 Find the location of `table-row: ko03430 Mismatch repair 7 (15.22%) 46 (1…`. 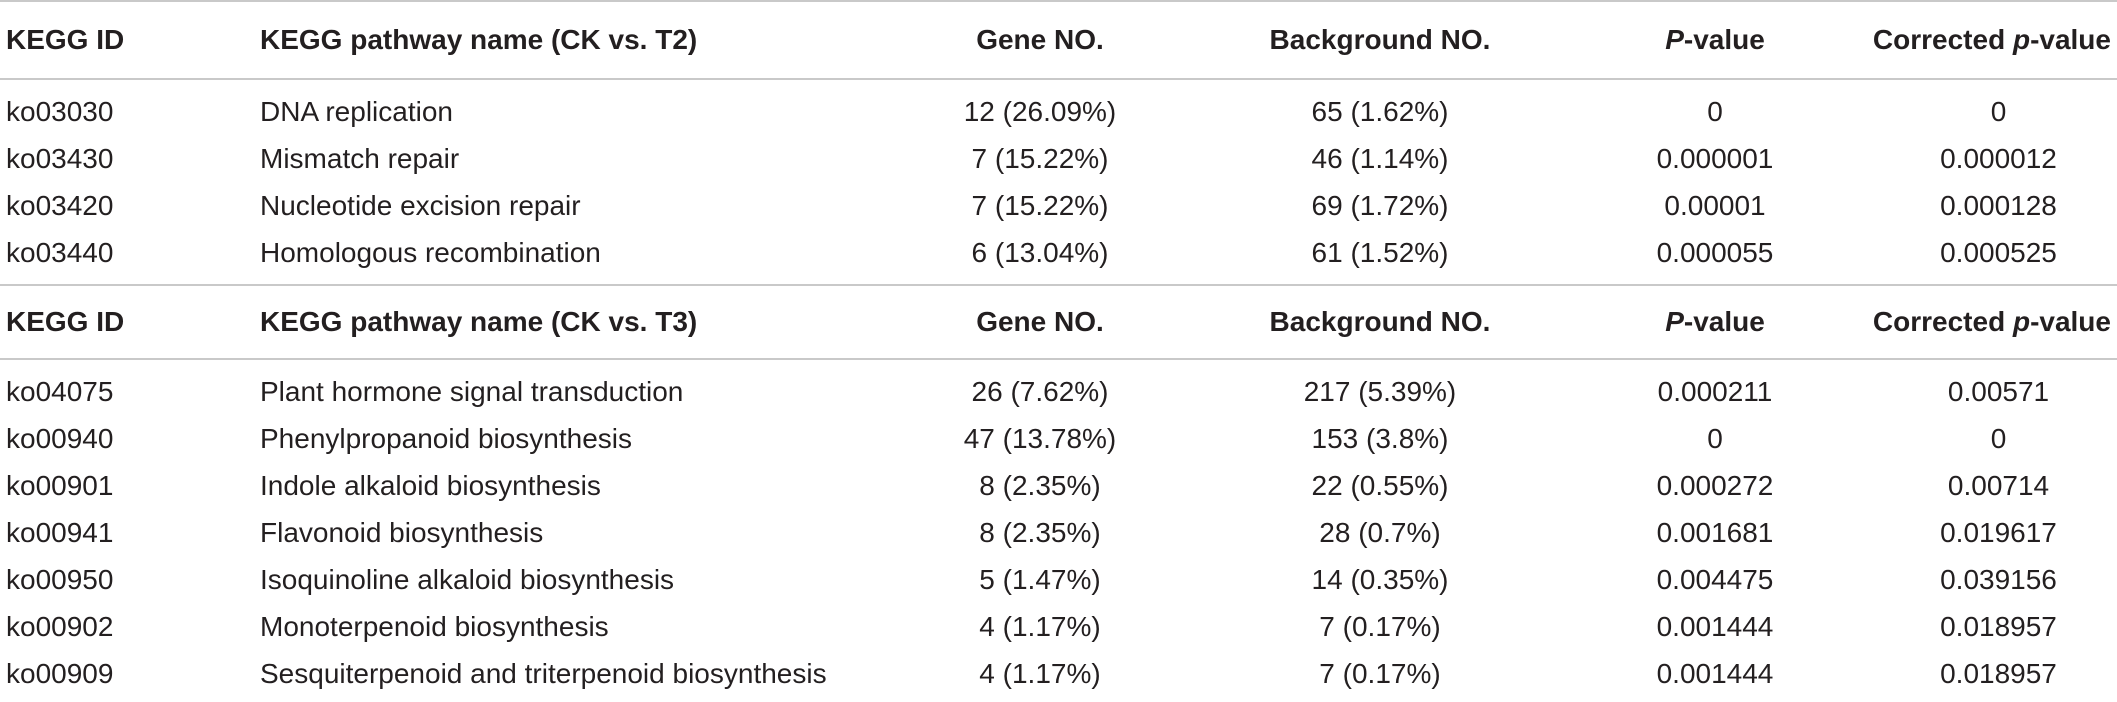

table-row: ko03430 Mismatch repair 7 (15.22%) 46 (1… is located at coordinates (1058, 158).